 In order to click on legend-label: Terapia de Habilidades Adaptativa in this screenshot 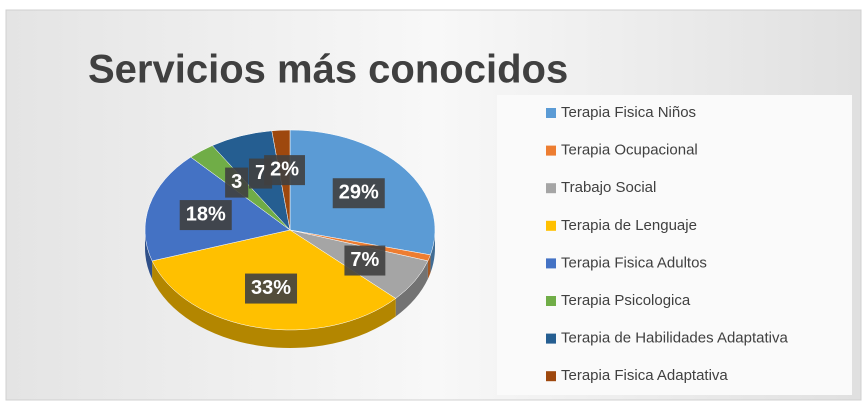, I will do `click(674, 338)`.